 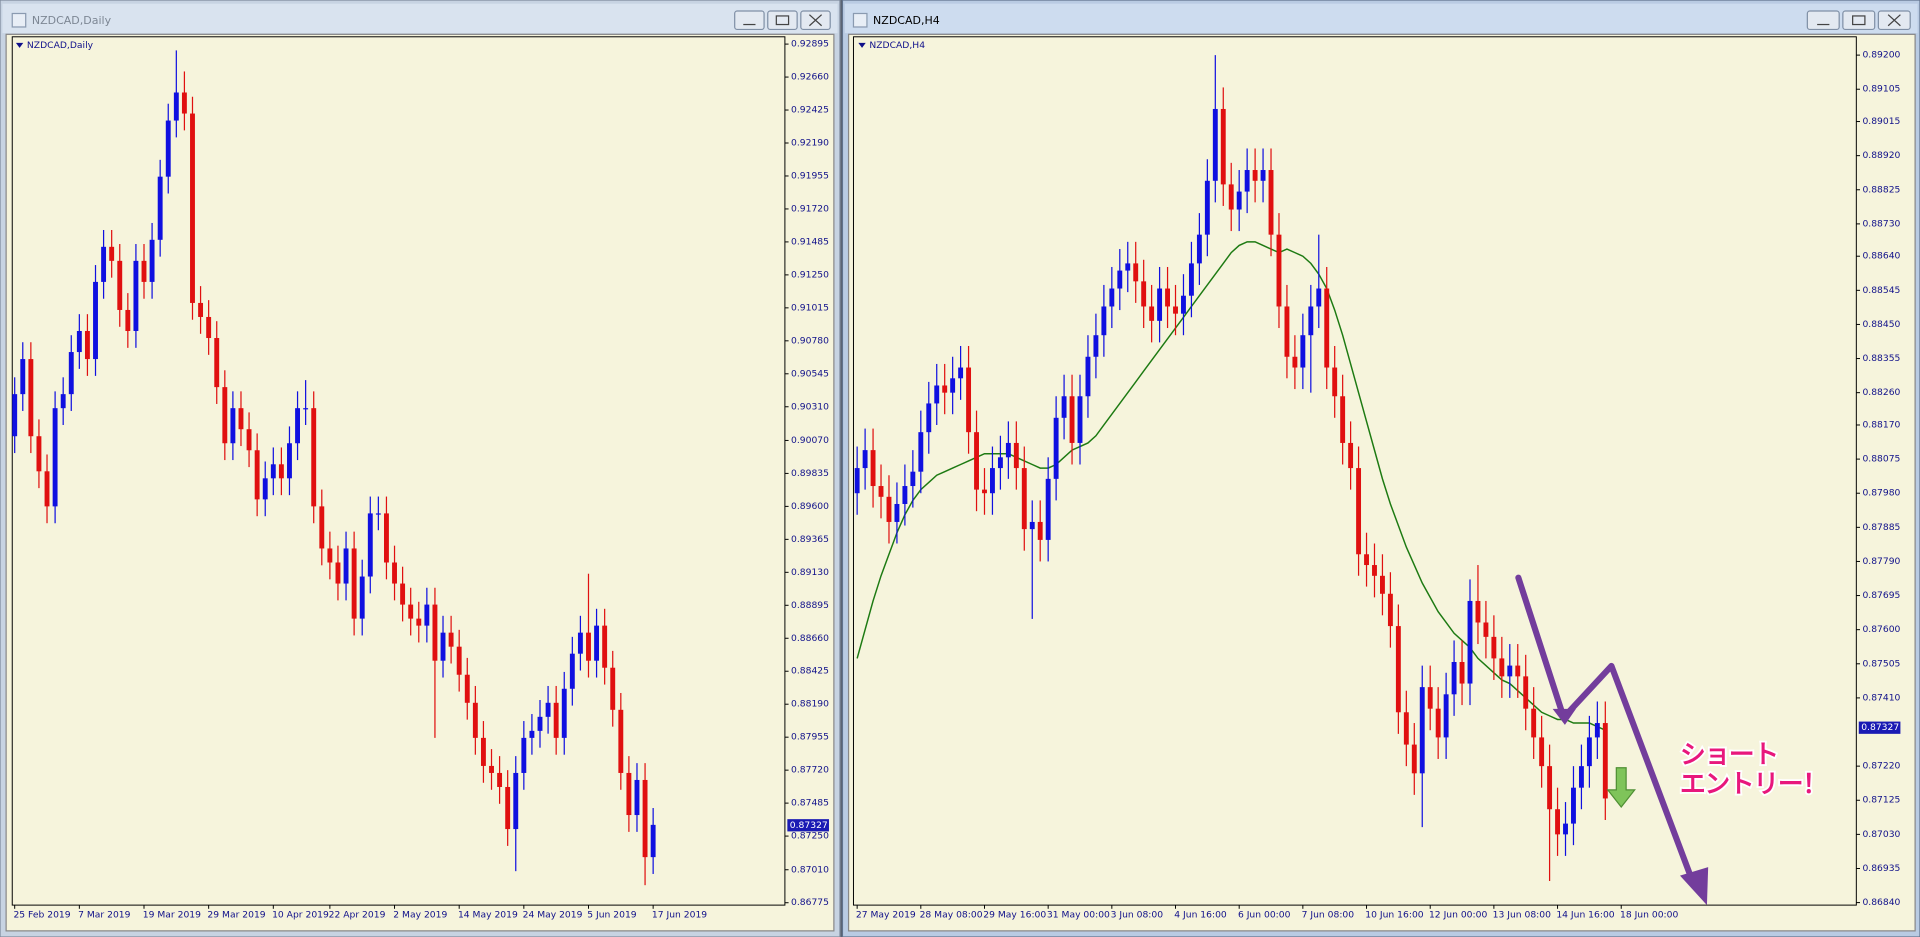 What do you see at coordinates (810, 638) in the screenshot?
I see `y-tick-label: 0.88660` at bounding box center [810, 638].